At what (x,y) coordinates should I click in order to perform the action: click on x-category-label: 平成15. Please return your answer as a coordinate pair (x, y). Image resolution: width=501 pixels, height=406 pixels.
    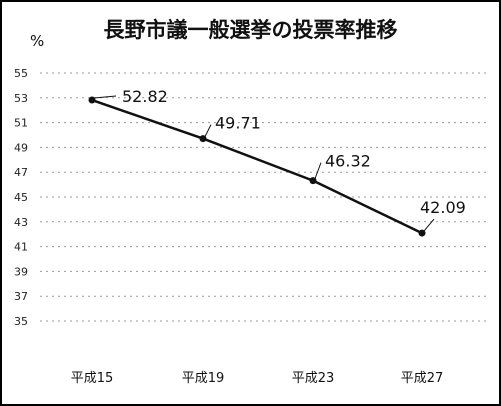
    Looking at the image, I should click on (92, 378).